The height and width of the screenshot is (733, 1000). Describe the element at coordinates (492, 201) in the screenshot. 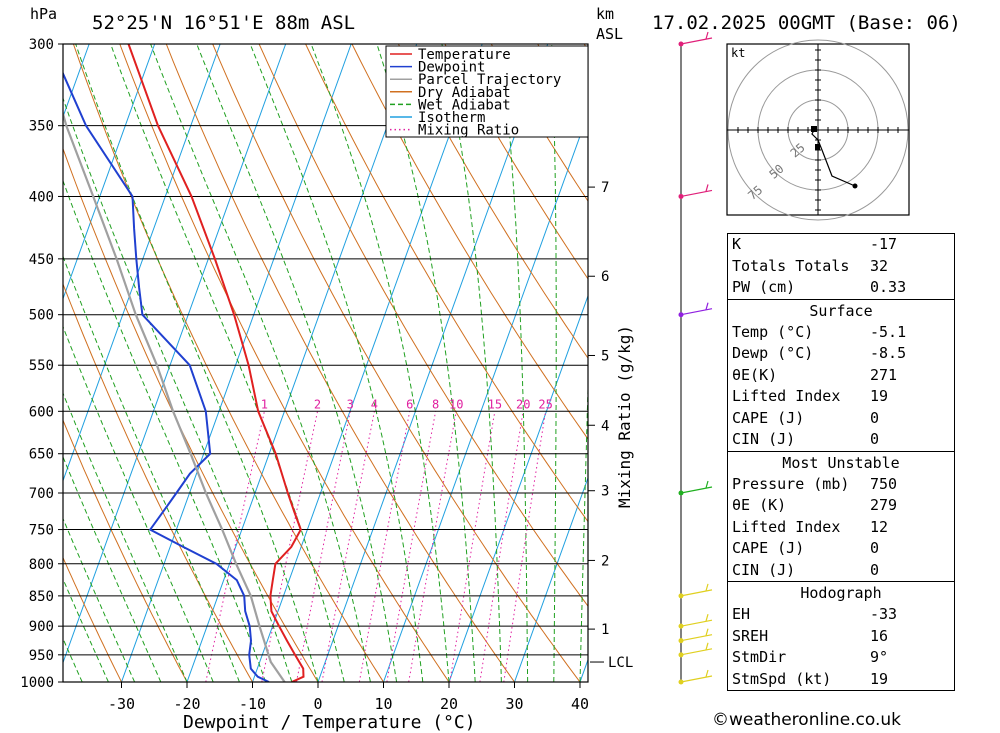

I see `dry-adiabat-line` at that location.